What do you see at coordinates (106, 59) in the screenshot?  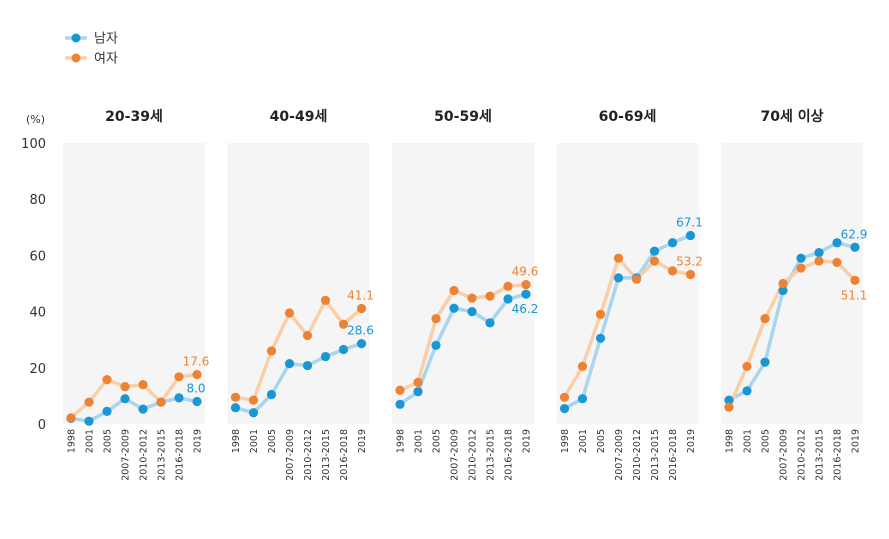 I see `legend-label: 여자` at bounding box center [106, 59].